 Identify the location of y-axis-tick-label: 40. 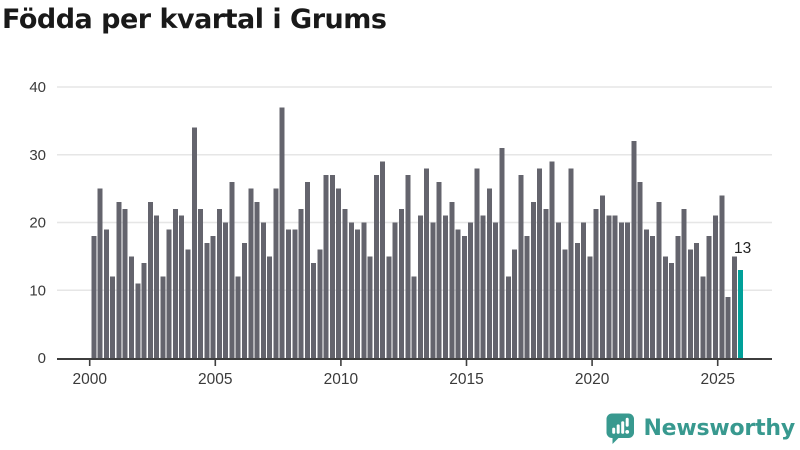
(37, 87).